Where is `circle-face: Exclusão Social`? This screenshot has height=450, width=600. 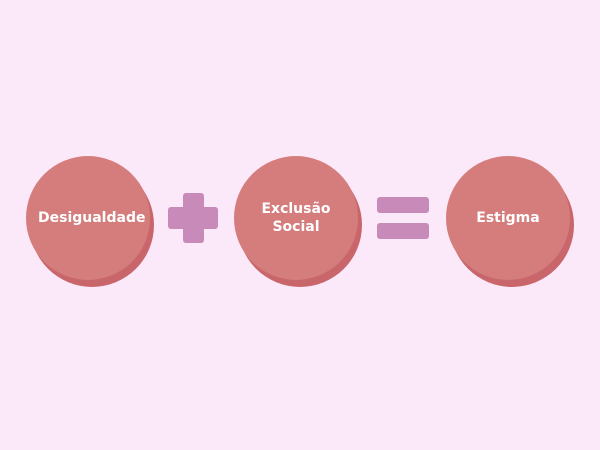
circle-face: Exclusão Social is located at coordinates (296, 218).